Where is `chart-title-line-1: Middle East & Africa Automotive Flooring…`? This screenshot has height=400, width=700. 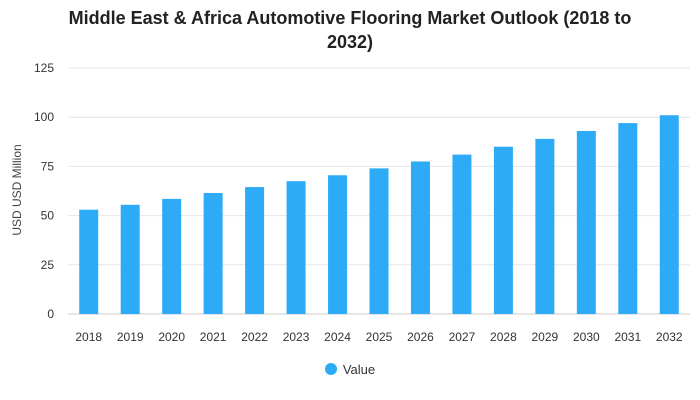 chart-title-line-1: Middle East & Africa Automotive Flooring… is located at coordinates (350, 18).